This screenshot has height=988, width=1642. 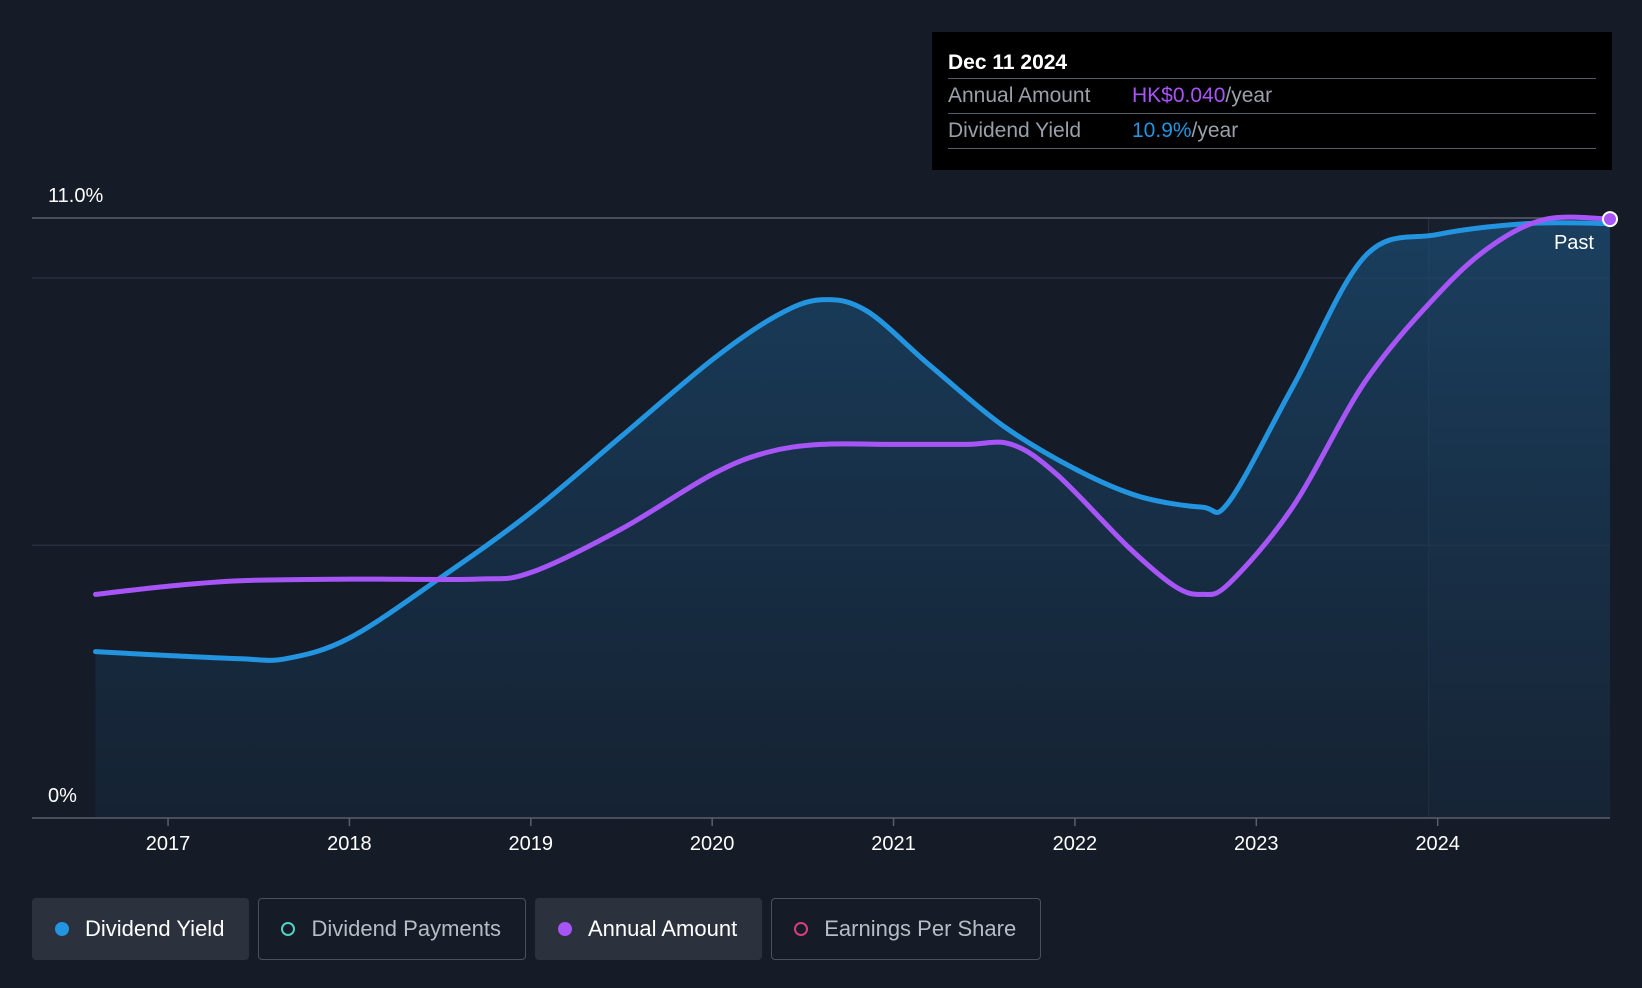 I want to click on x-axis: 2017 2018 2019 2020 2021 2022 2023 2024, so click(x=821, y=836).